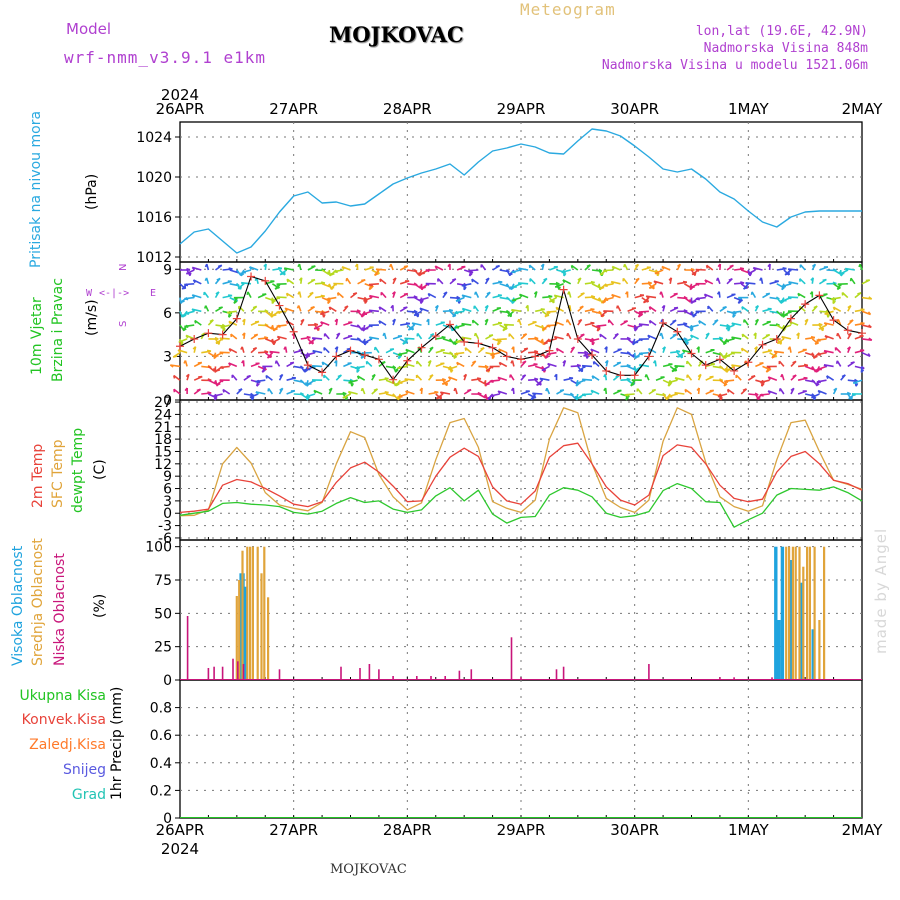 This screenshot has height=900, width=900. What do you see at coordinates (163, 440) in the screenshot?
I see `y-tick-label: 18` at bounding box center [163, 440].